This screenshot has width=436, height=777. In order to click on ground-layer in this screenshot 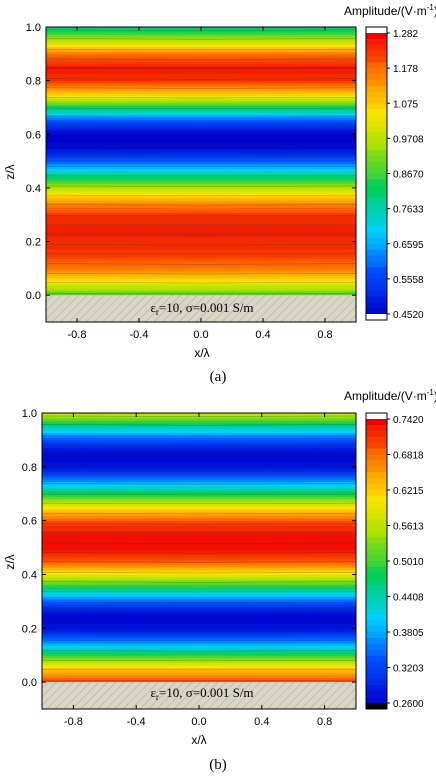, I will do `click(201, 308)`.